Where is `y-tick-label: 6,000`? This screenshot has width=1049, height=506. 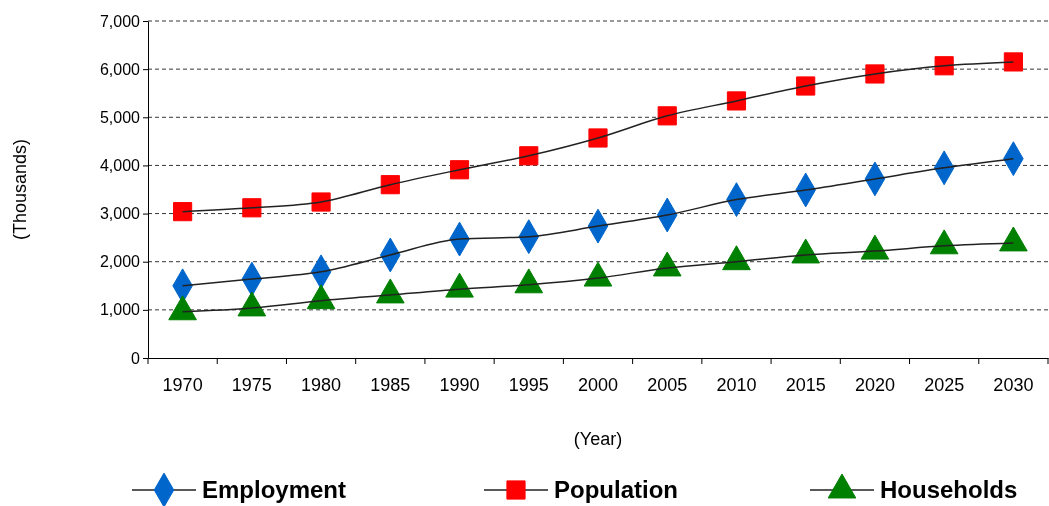 y-tick-label: 6,000 is located at coordinates (120, 69).